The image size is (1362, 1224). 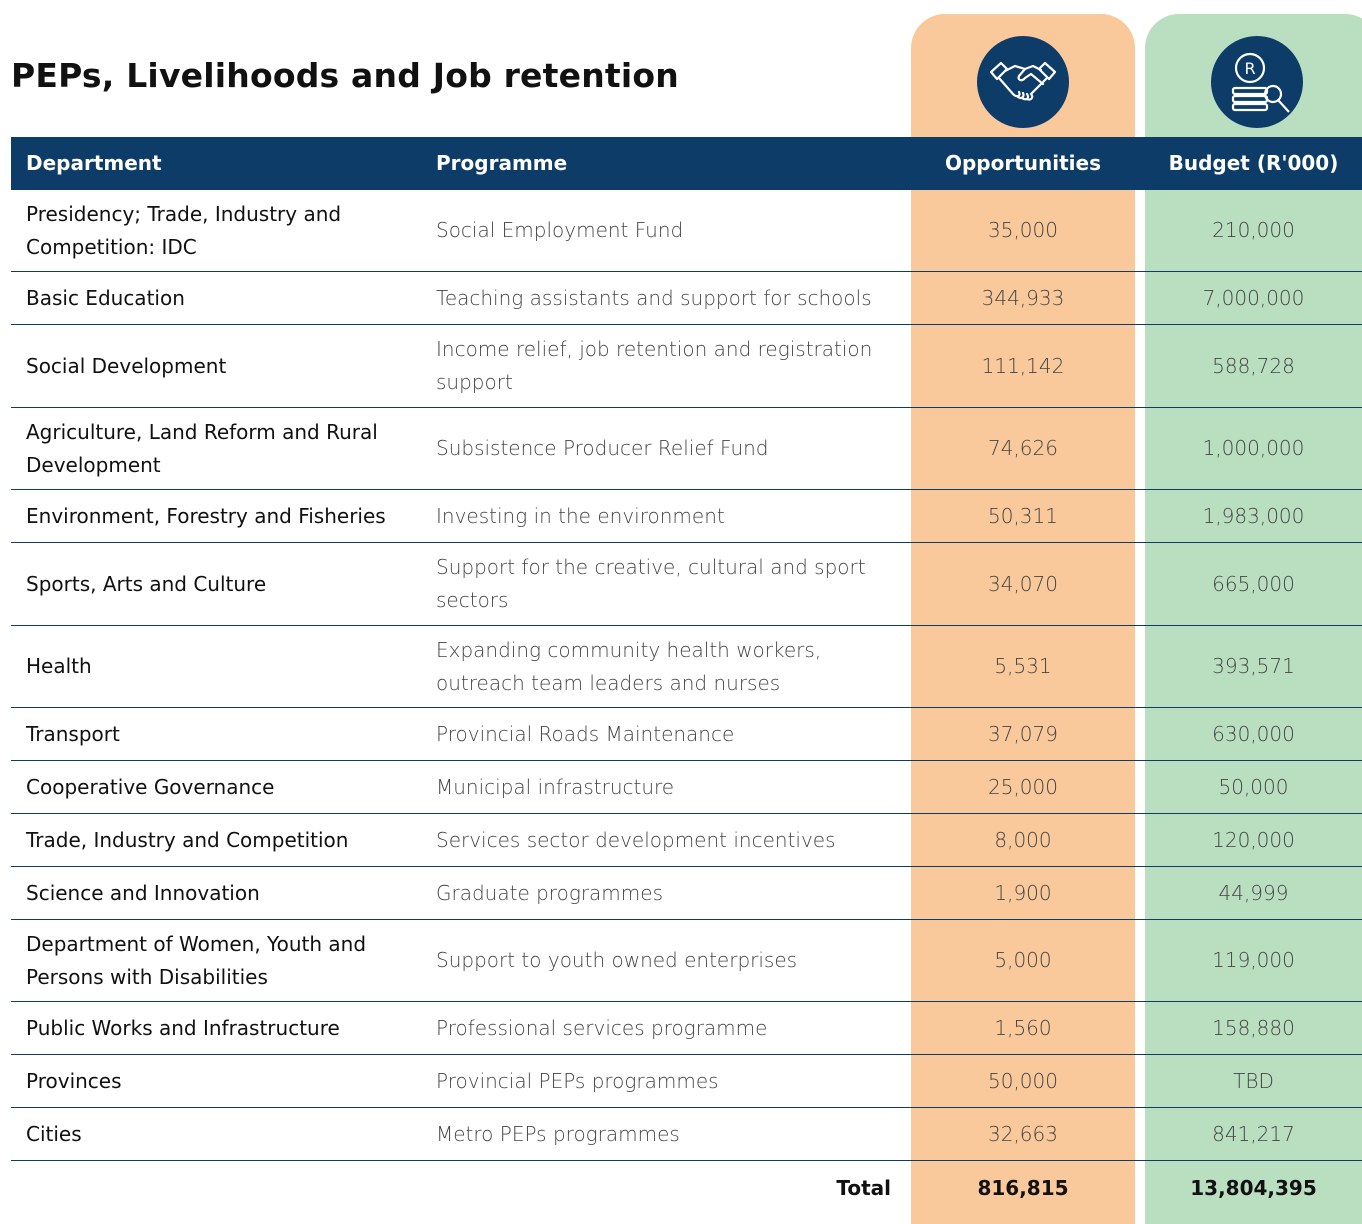 What do you see at coordinates (1023, 82) in the screenshot?
I see `handshake-icon` at bounding box center [1023, 82].